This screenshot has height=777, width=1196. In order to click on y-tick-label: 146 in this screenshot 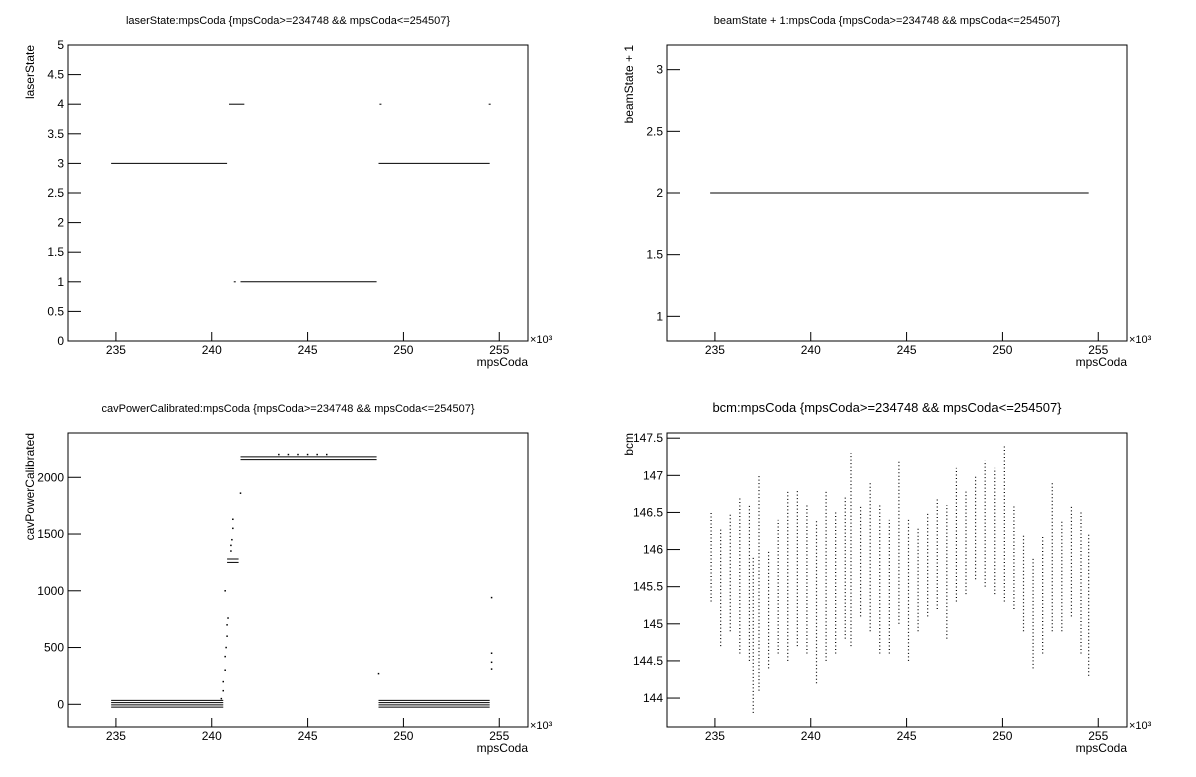, I will do `click(653, 550)`.